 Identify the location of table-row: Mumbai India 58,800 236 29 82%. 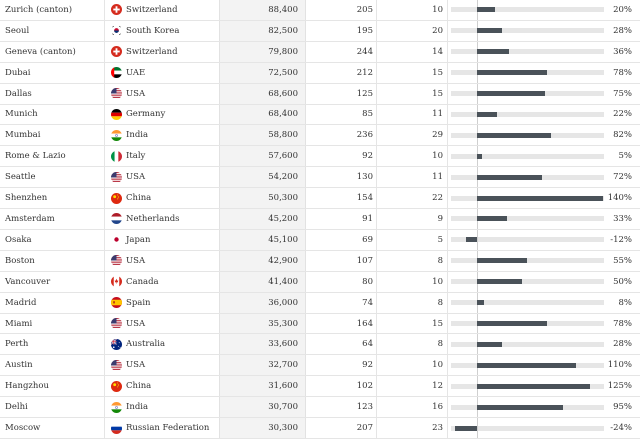
(320, 136).